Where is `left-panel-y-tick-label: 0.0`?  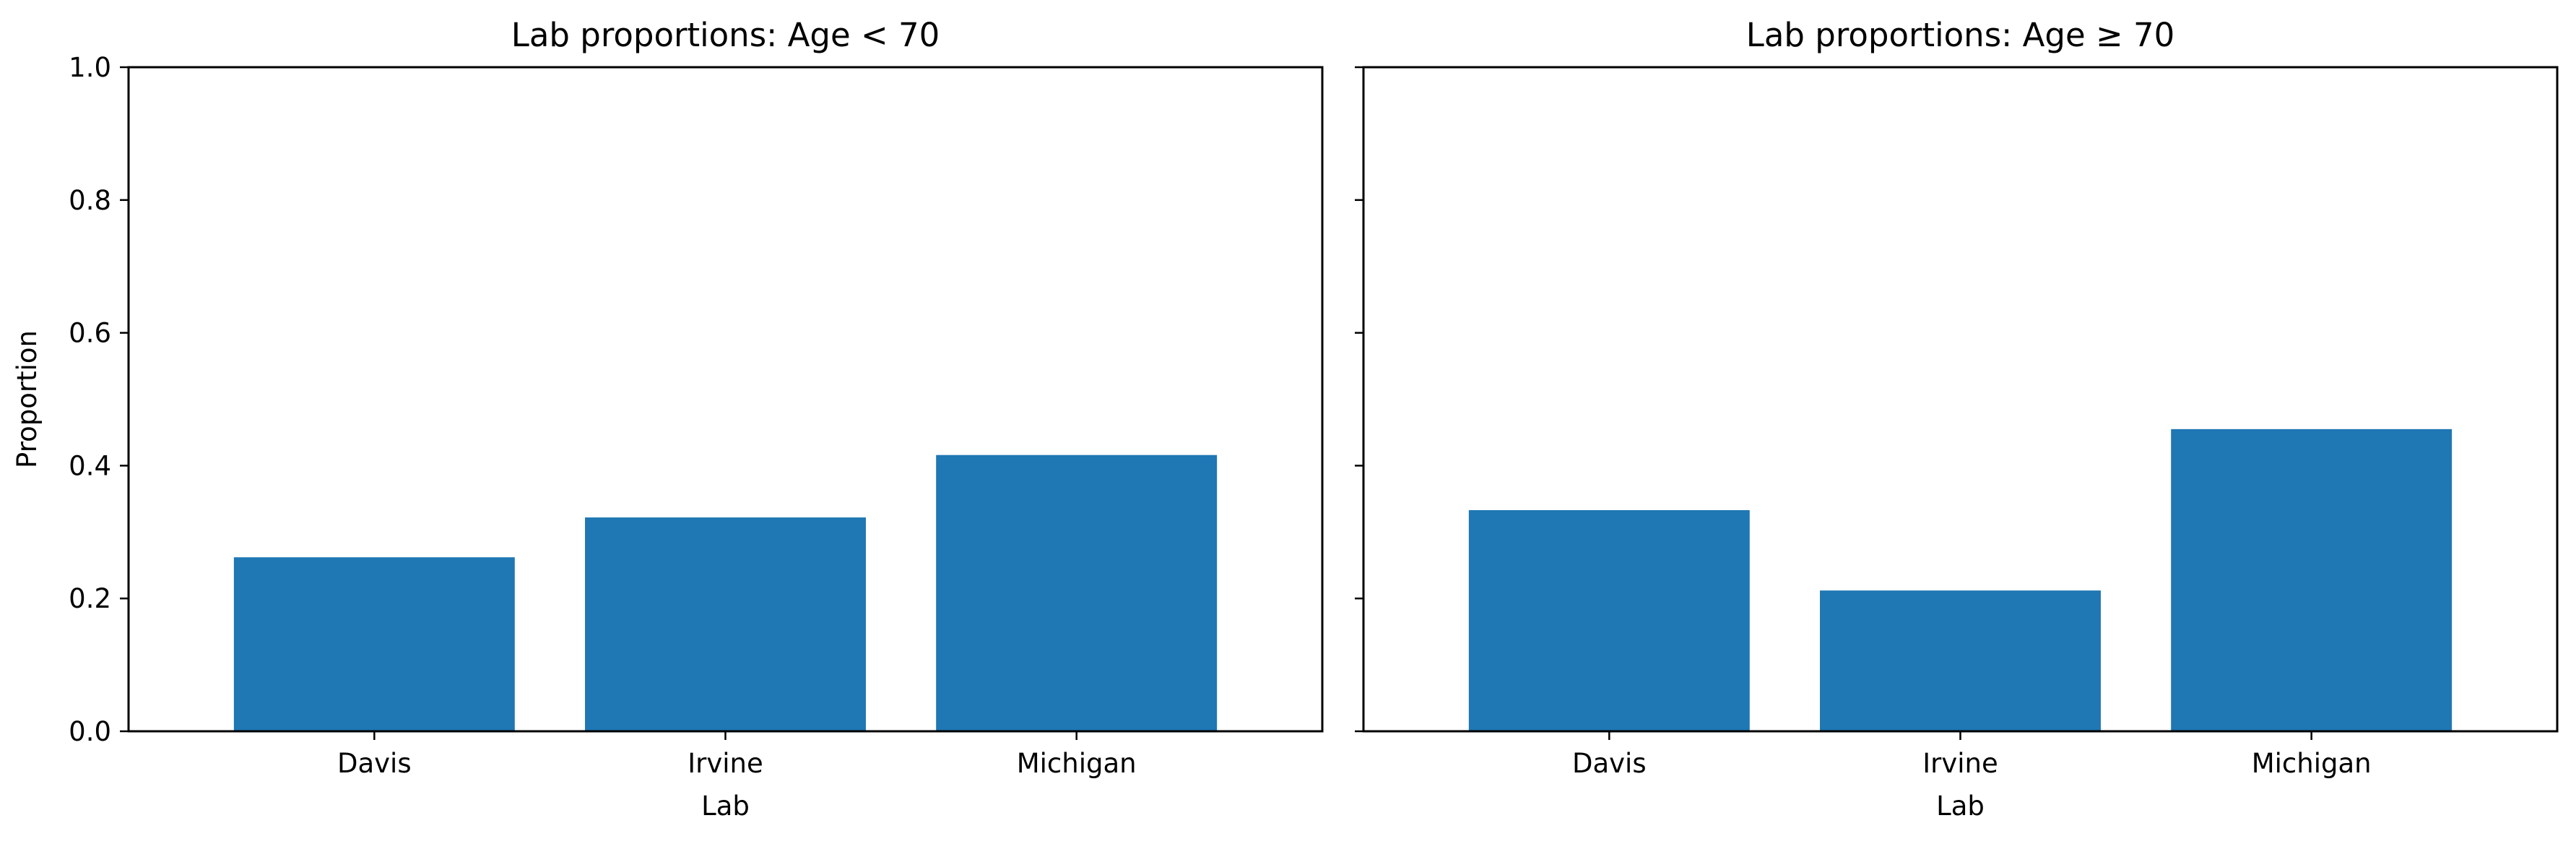
left-panel-y-tick-label: 0.0 is located at coordinates (90, 731).